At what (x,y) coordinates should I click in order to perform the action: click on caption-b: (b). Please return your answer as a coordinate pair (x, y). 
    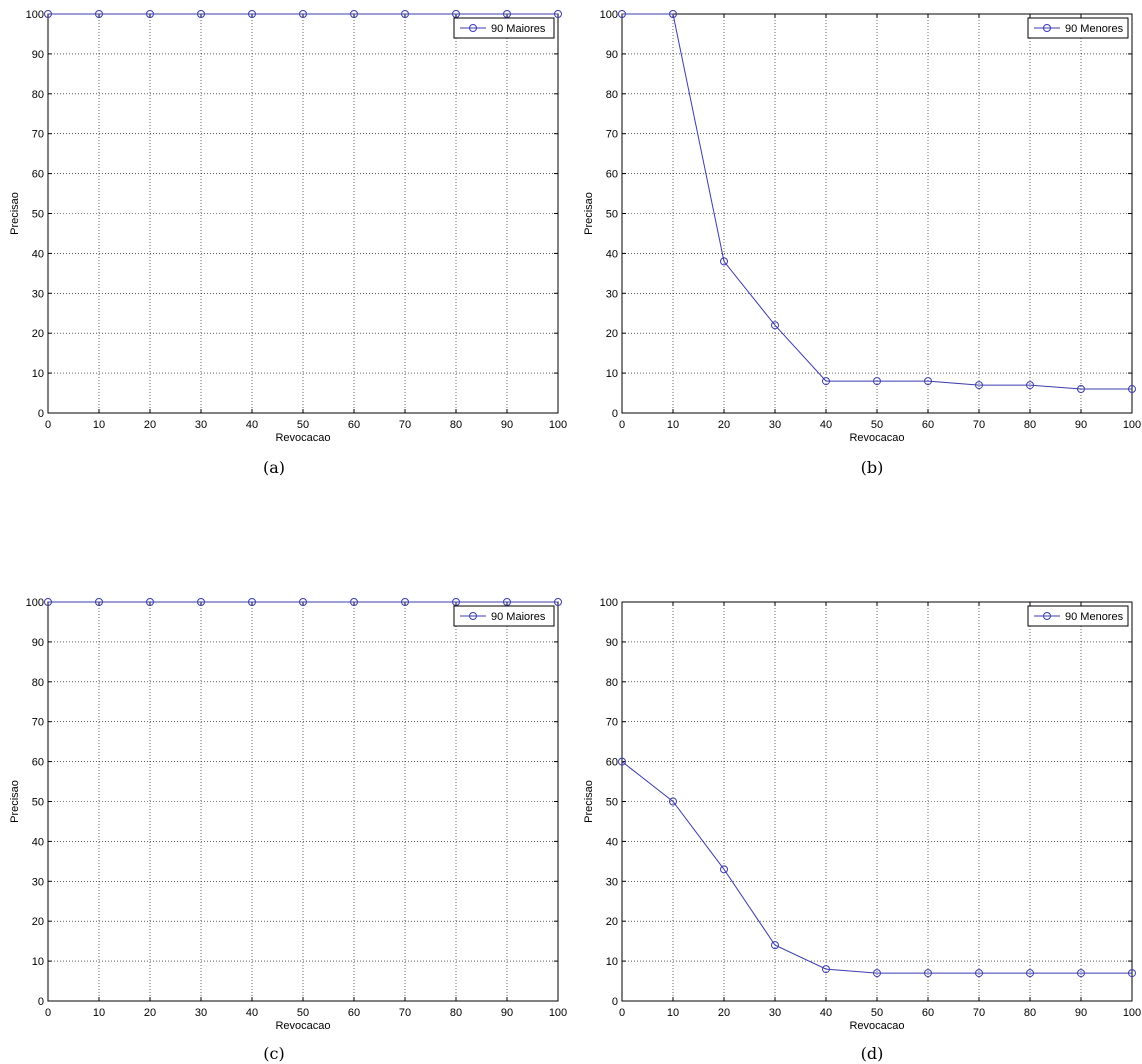
    Looking at the image, I should click on (872, 467).